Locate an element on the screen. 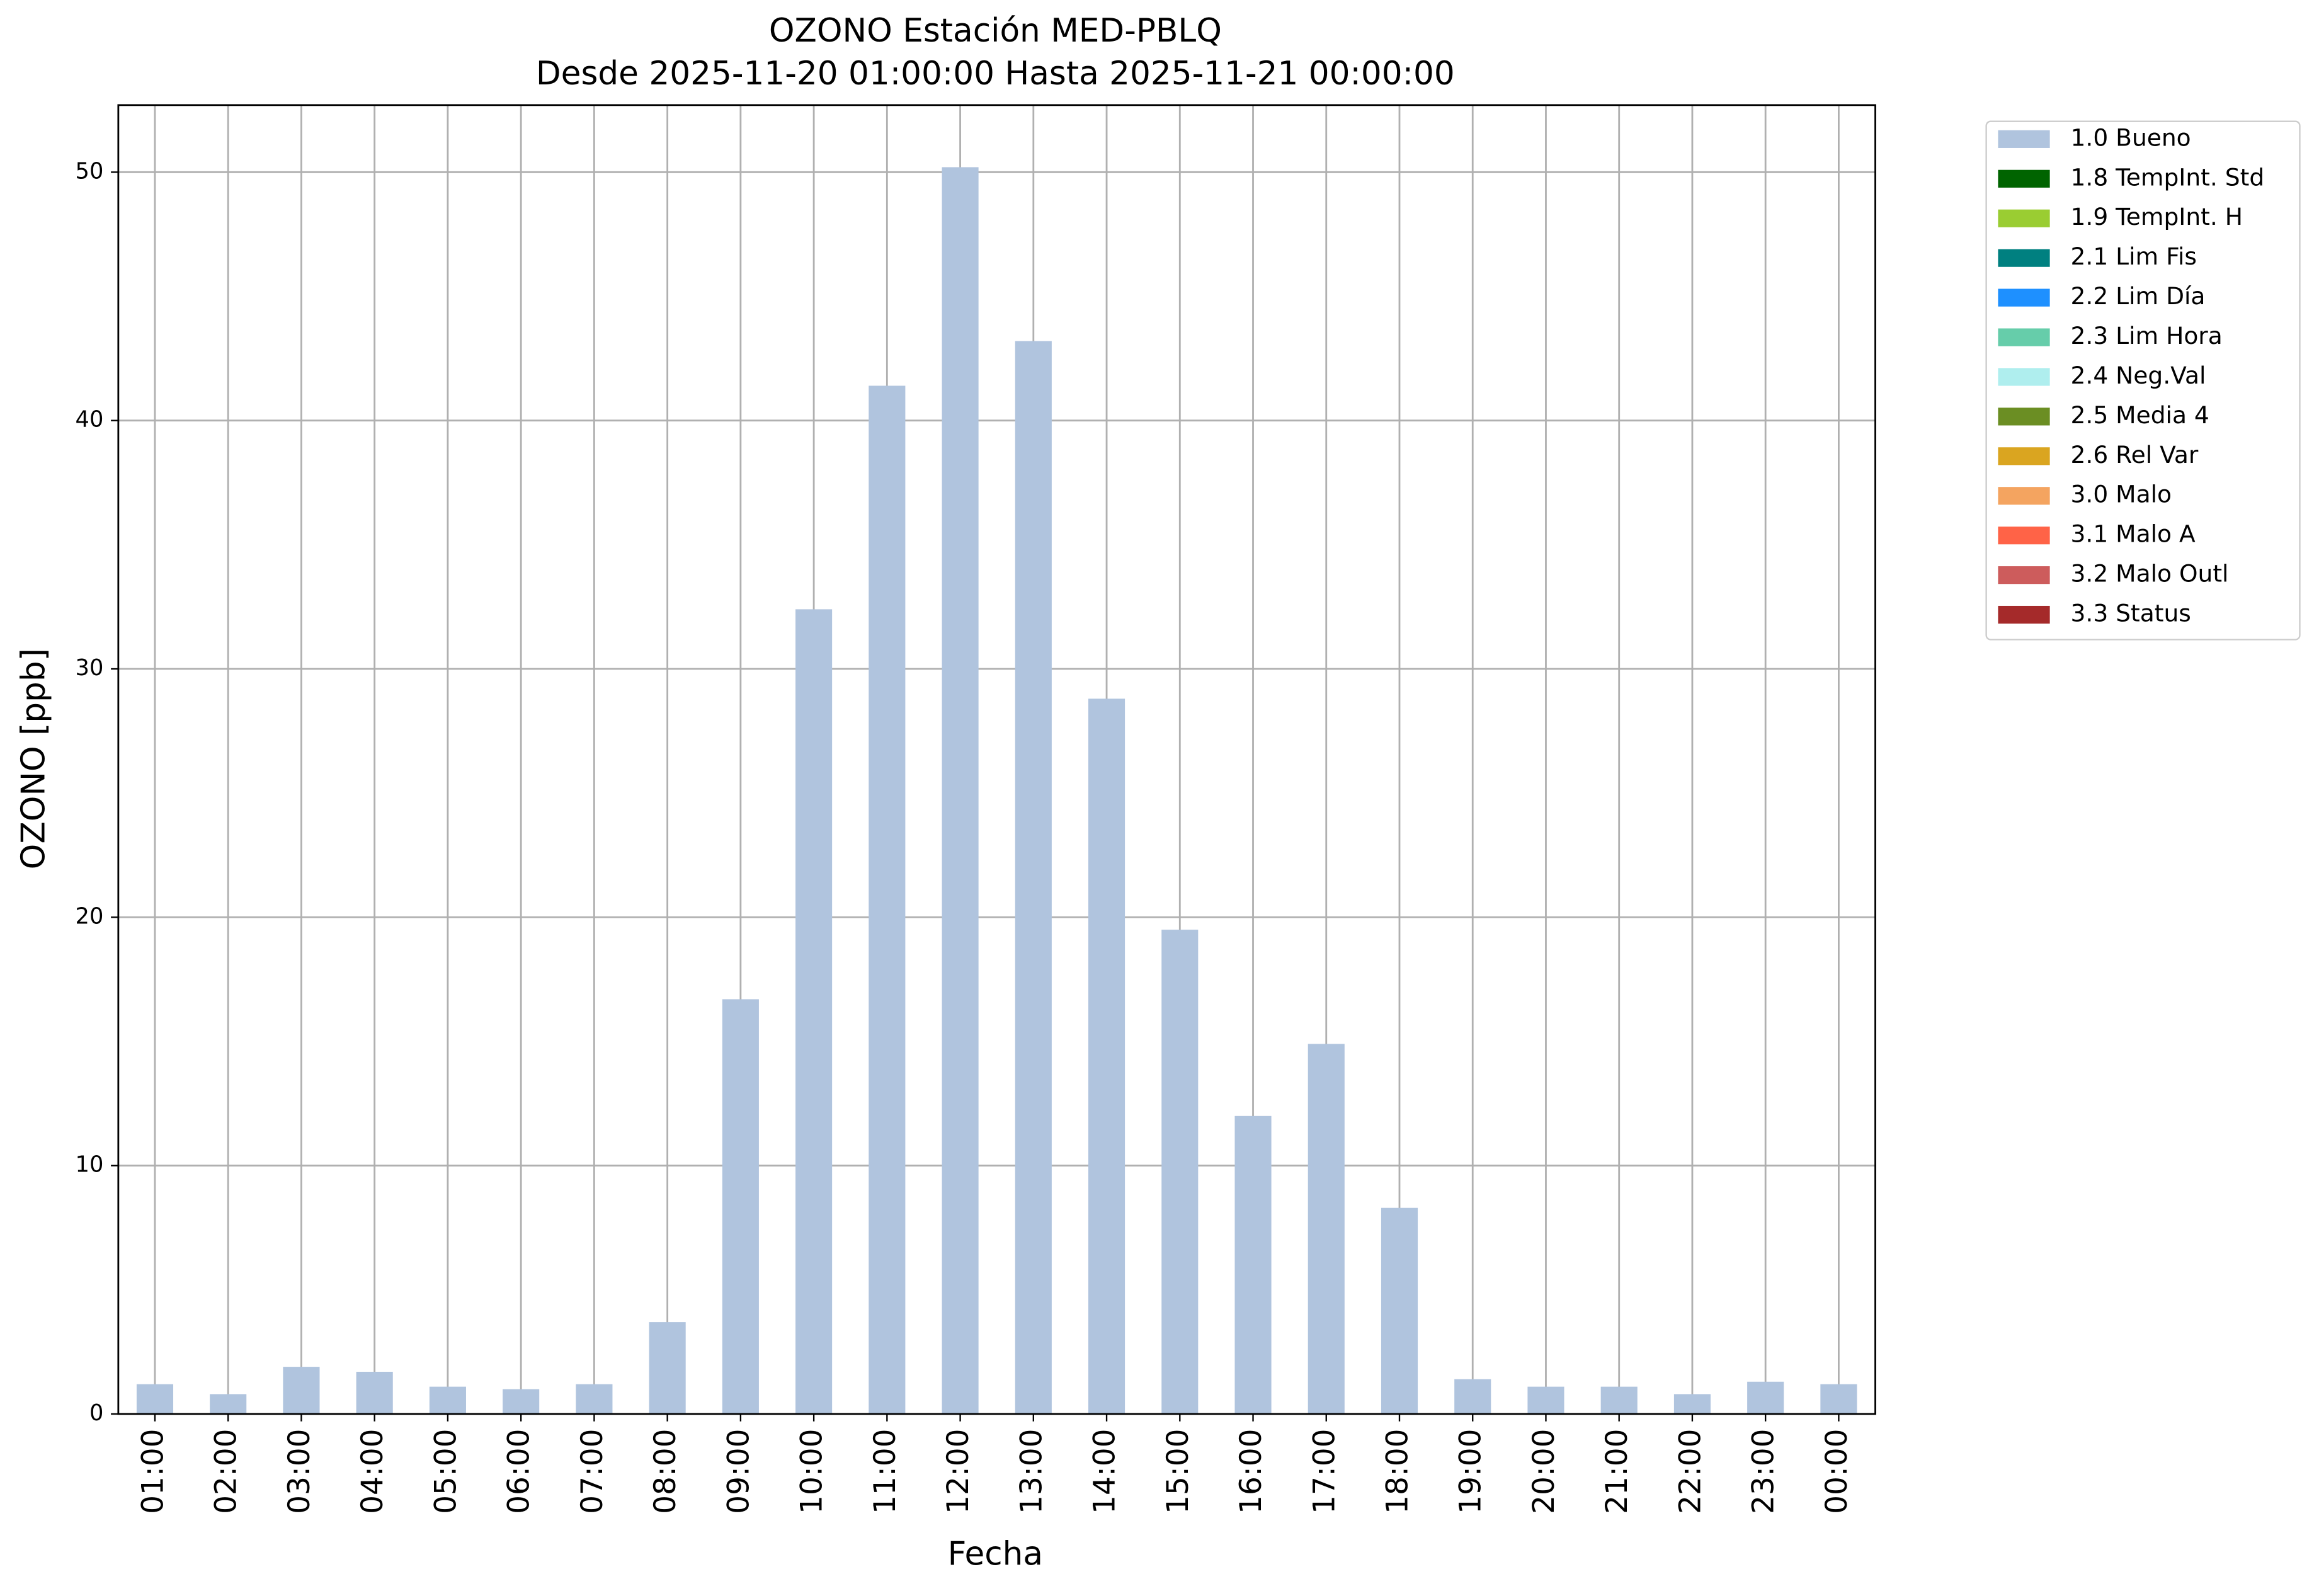  x-tick-label: 10:00 is located at coordinates (812, 1471).